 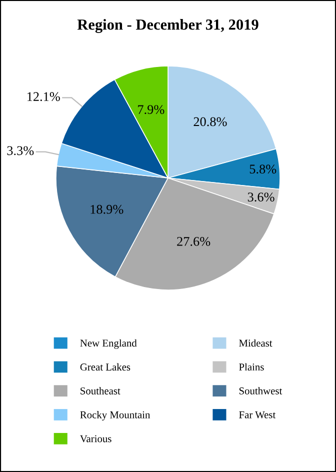 I want to click on data-label: 12.1%, so click(x=43, y=97).